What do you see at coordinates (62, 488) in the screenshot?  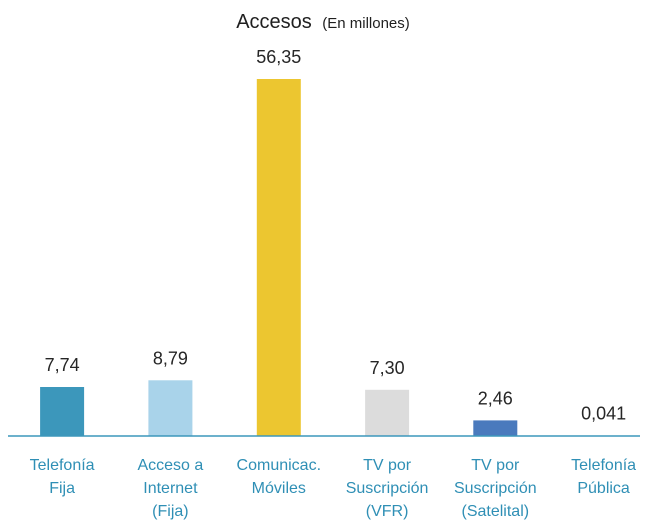 I see `category-label-line: Fija` at bounding box center [62, 488].